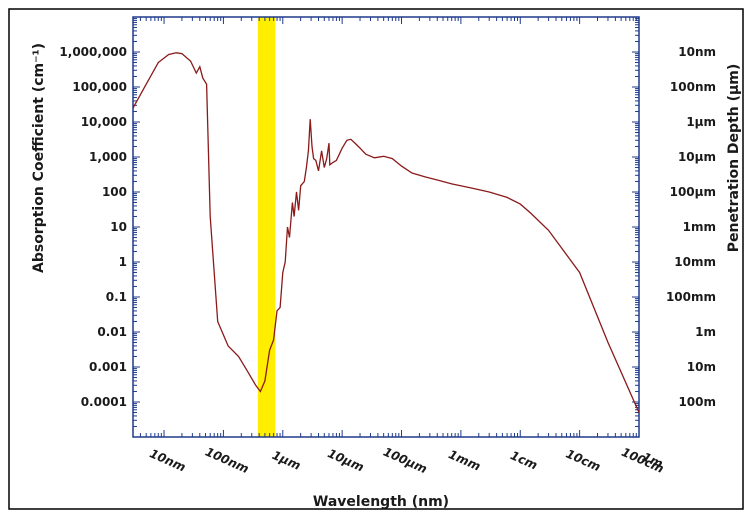  What do you see at coordinates (93, 52) in the screenshot?
I see `y-tick-label: 1,000,000` at bounding box center [93, 52].